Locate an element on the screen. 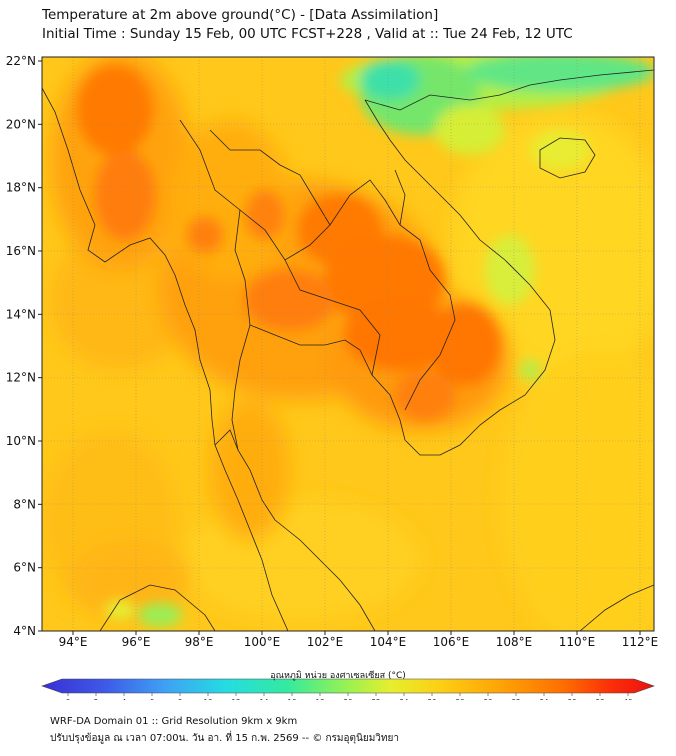  latitude-label: 22°N is located at coordinates (21, 61).